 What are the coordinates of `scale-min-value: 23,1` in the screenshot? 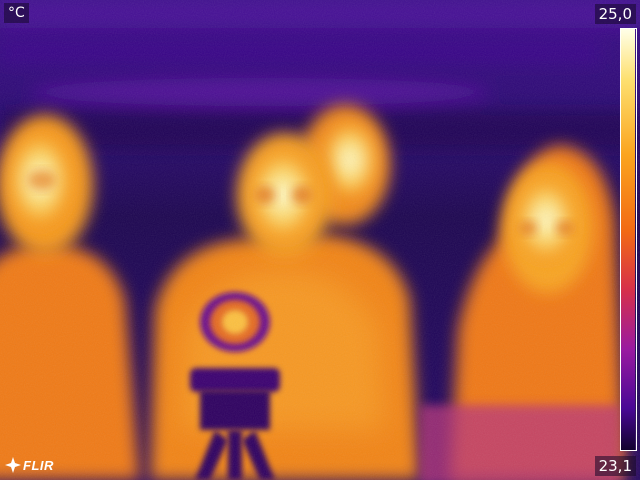 It's located at (615, 466).